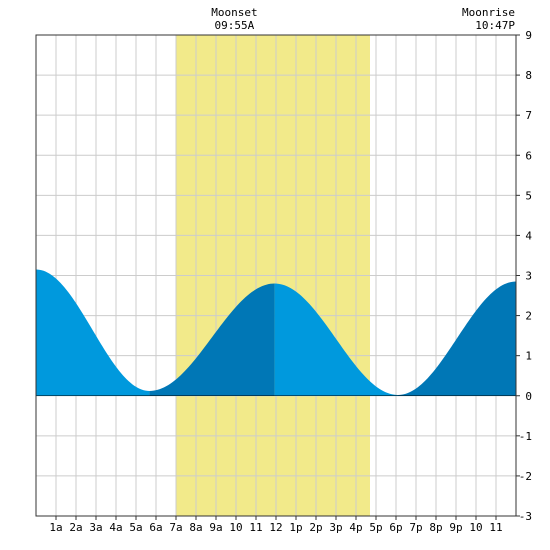  What do you see at coordinates (525, 516) in the screenshot?
I see `y-tick-label: -3` at bounding box center [525, 516].